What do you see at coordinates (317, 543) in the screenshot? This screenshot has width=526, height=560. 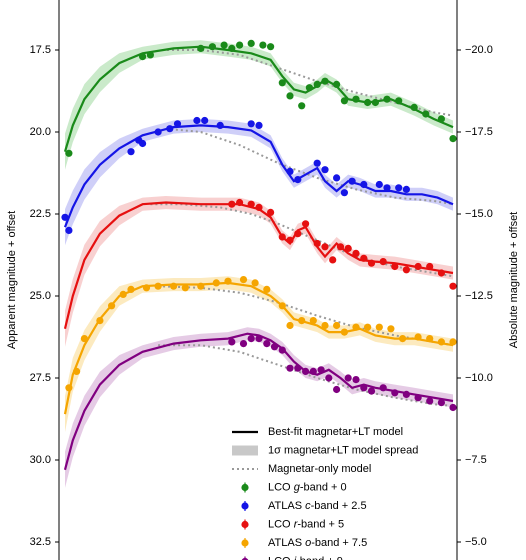 I see `legend-marker-label-3: ATLAS o-band + 7.5` at bounding box center [317, 543].